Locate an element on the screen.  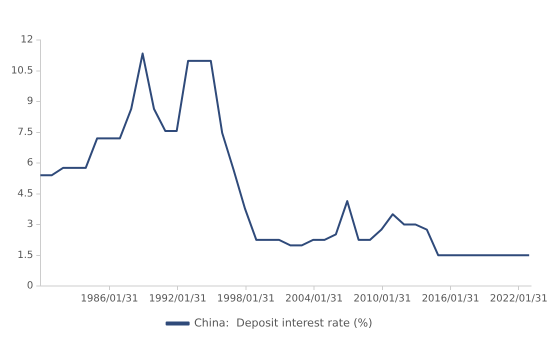
x-tick-label: 2016/01/31 is located at coordinates (451, 299).